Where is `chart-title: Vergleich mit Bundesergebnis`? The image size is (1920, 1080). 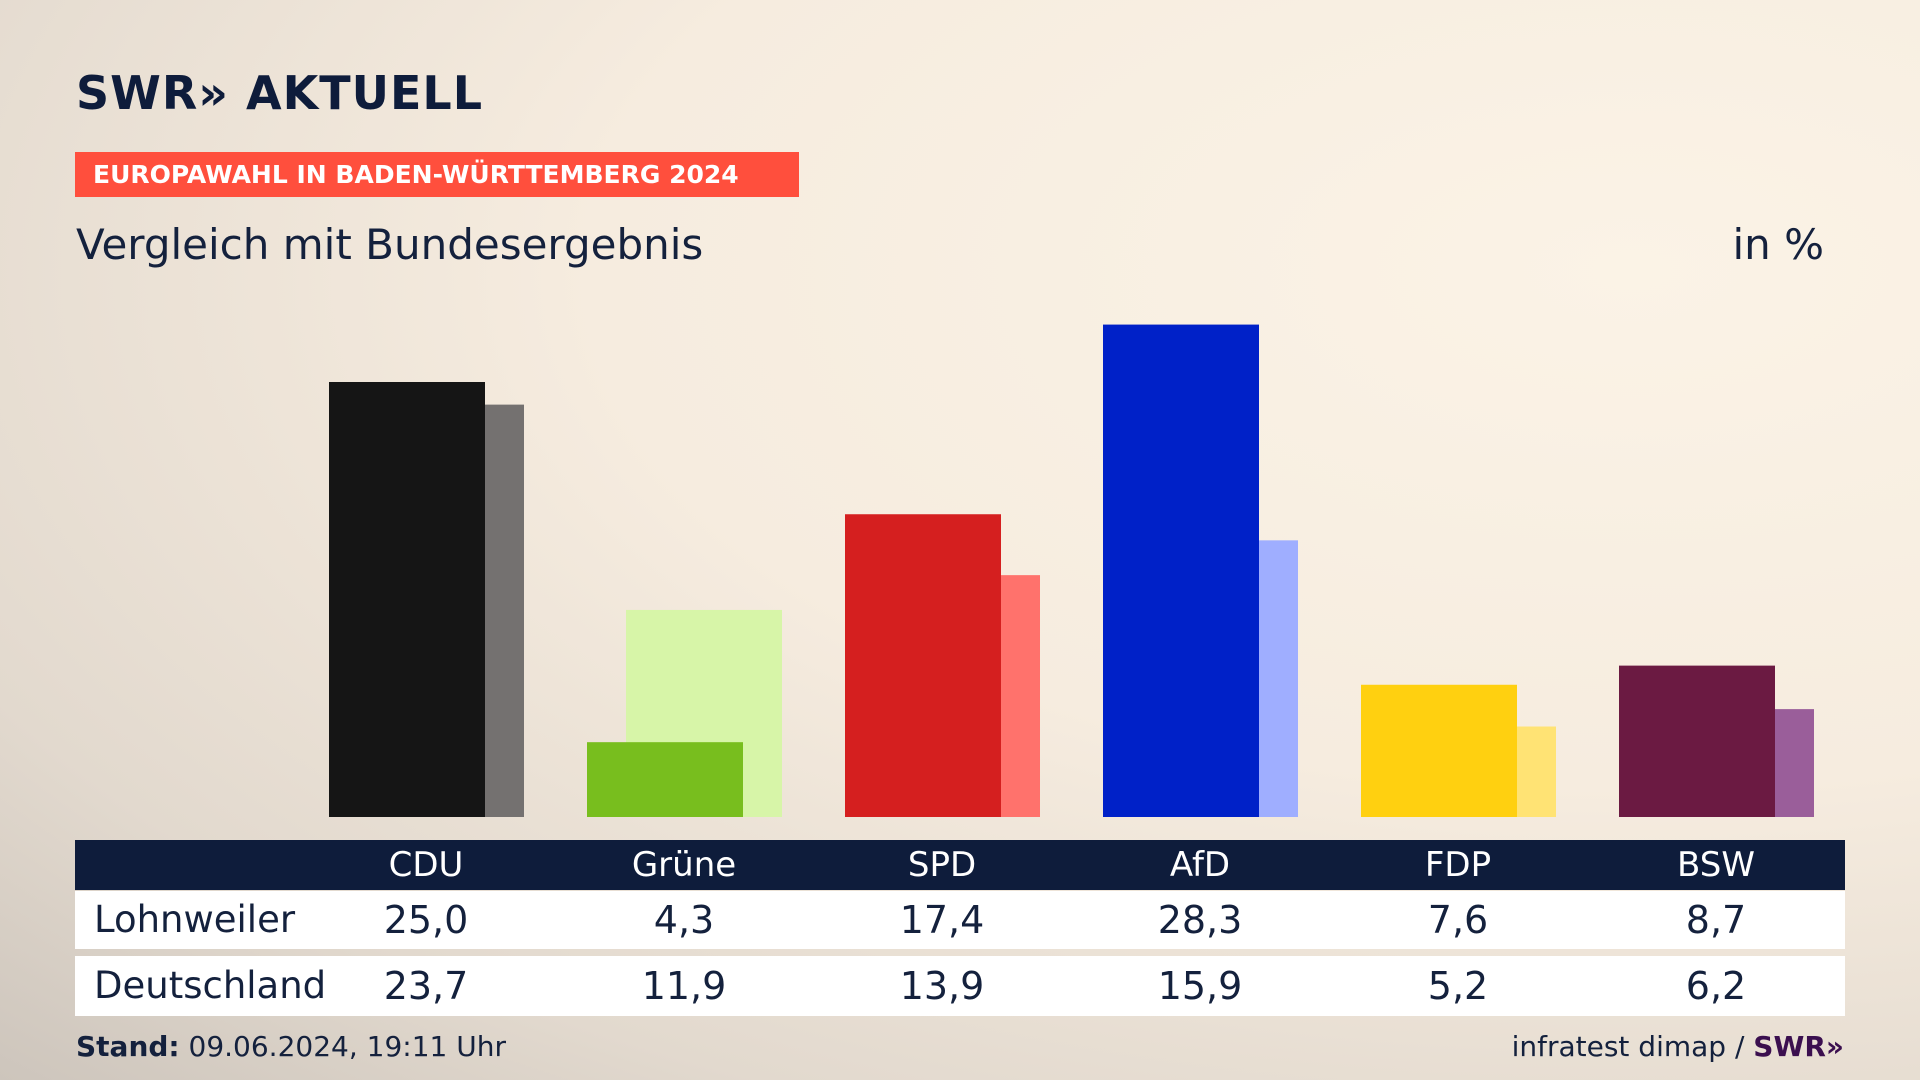 chart-title: Vergleich mit Bundesergebnis is located at coordinates (390, 244).